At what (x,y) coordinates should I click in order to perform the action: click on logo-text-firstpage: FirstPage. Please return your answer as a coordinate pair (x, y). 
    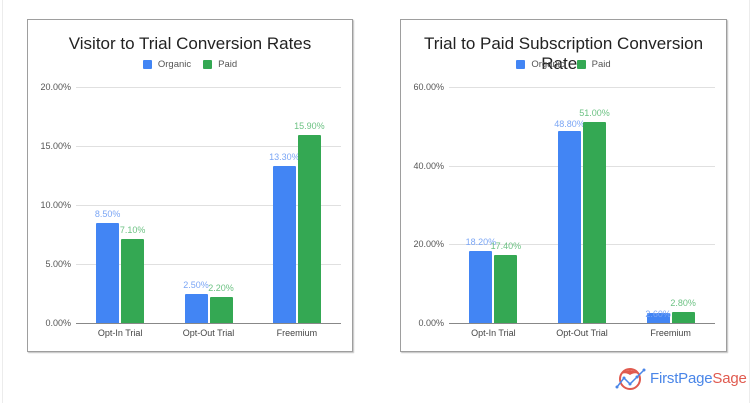
    Looking at the image, I should click on (681, 378).